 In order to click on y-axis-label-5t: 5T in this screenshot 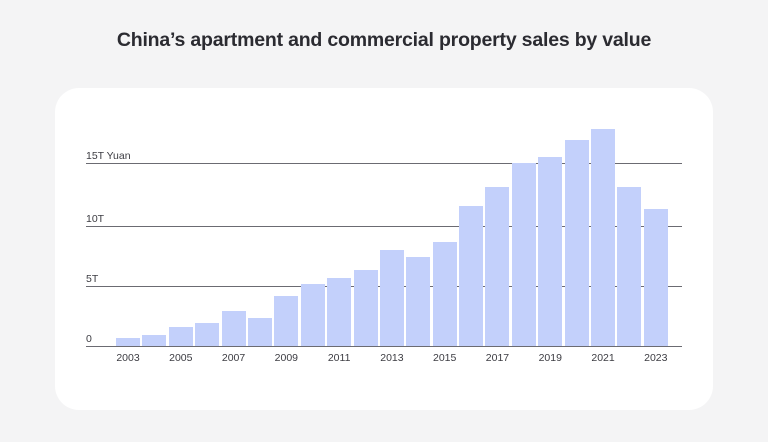, I will do `click(92, 279)`.